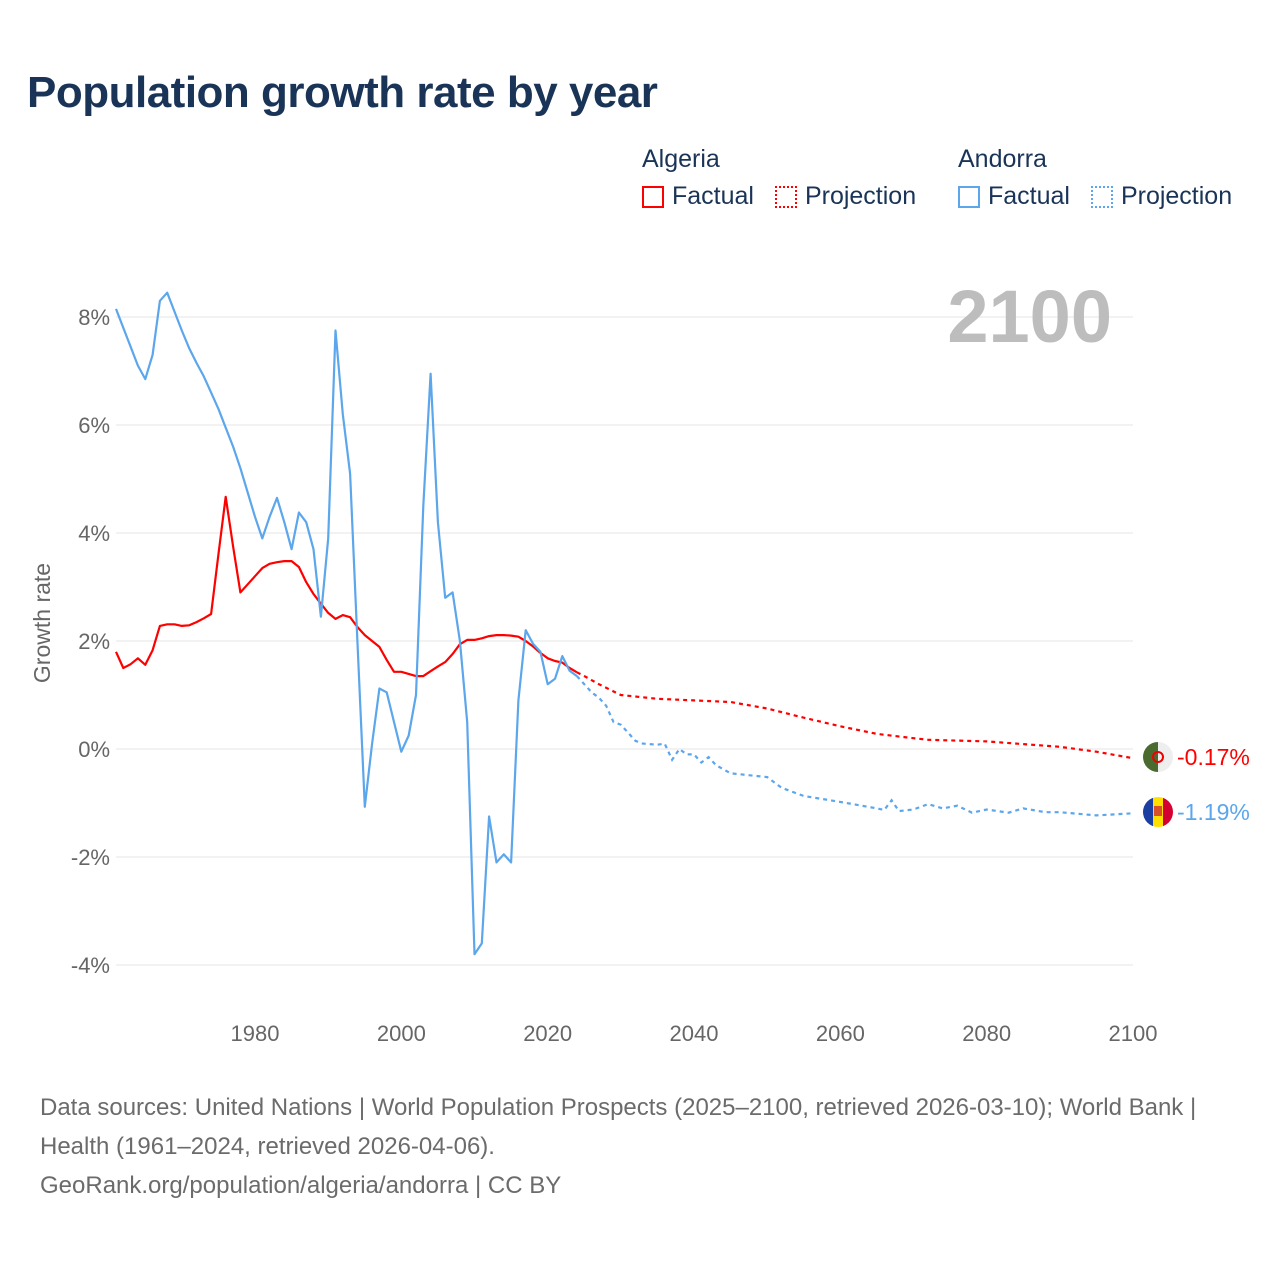  What do you see at coordinates (342, 92) in the screenshot?
I see `chart-title: Population growth rate by year` at bounding box center [342, 92].